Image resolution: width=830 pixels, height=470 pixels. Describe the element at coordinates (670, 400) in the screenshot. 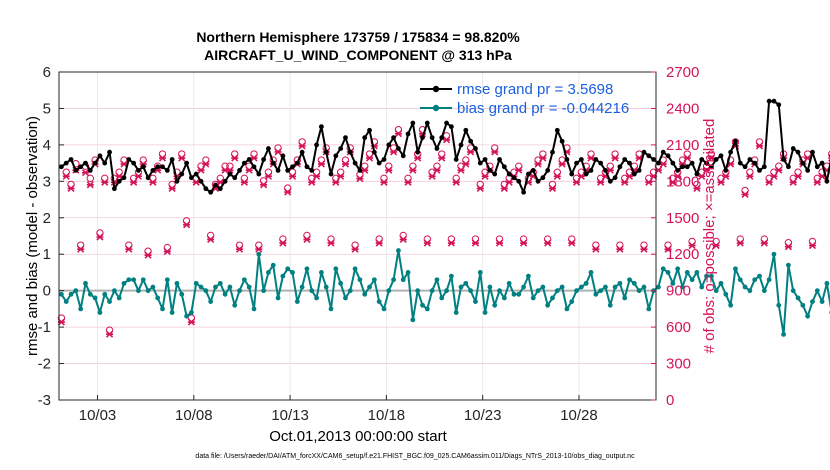

I see `y-right-tick-label: 0` at that location.